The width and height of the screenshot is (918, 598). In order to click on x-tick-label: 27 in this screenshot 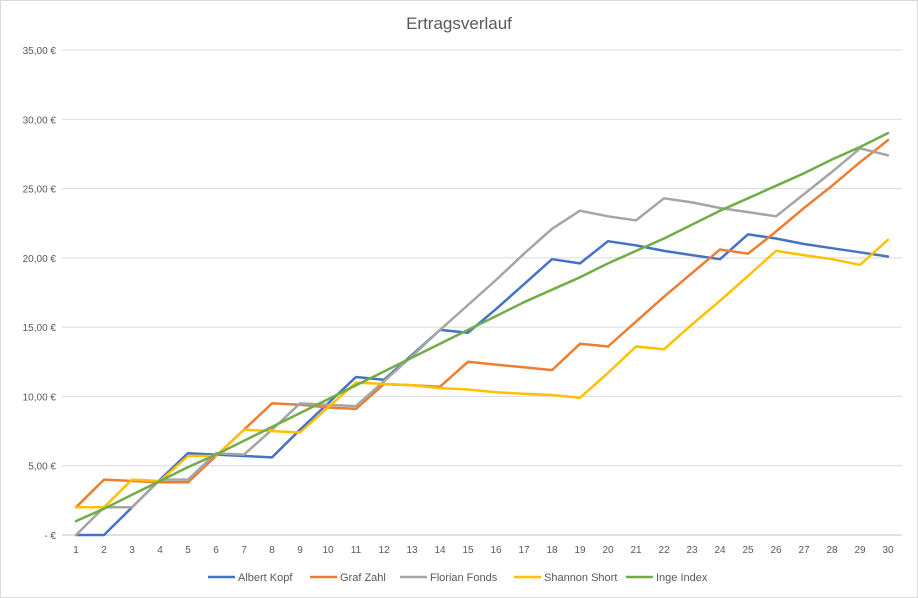, I will do `click(804, 550)`.